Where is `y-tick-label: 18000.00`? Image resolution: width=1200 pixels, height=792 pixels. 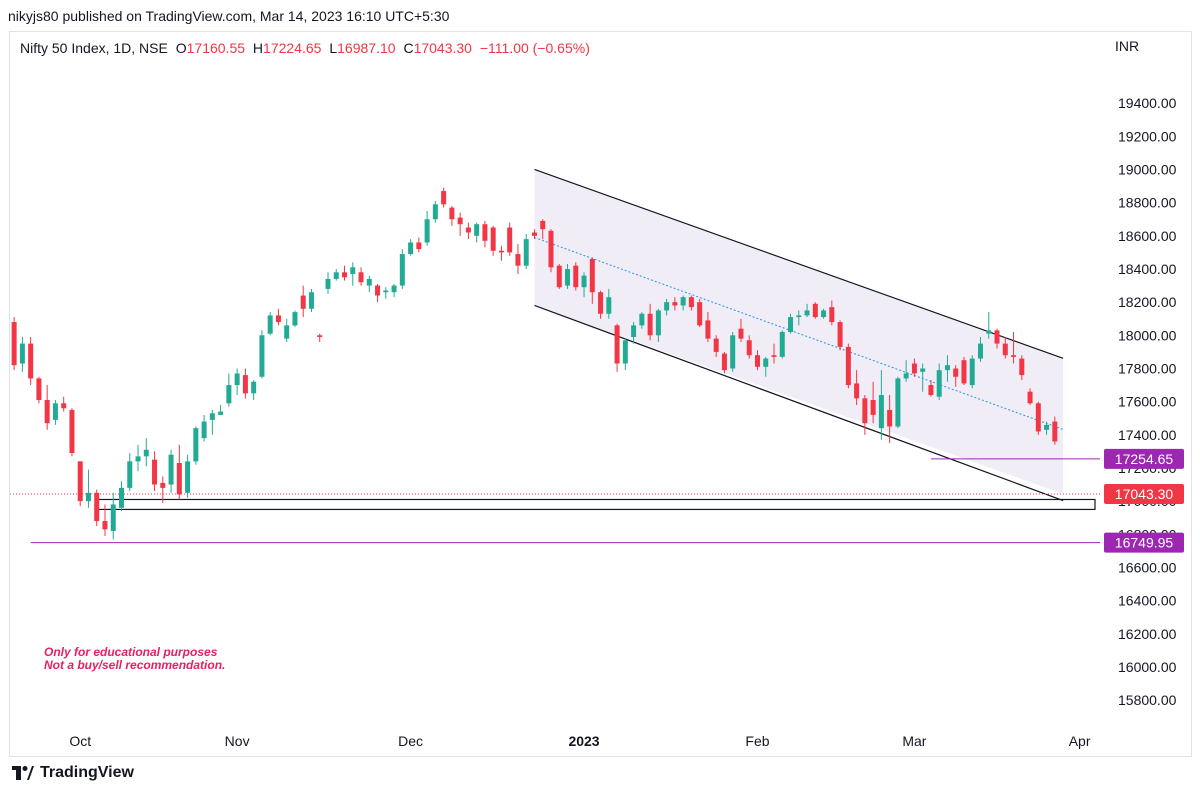 y-tick-label: 18000.00 is located at coordinates (1147, 335).